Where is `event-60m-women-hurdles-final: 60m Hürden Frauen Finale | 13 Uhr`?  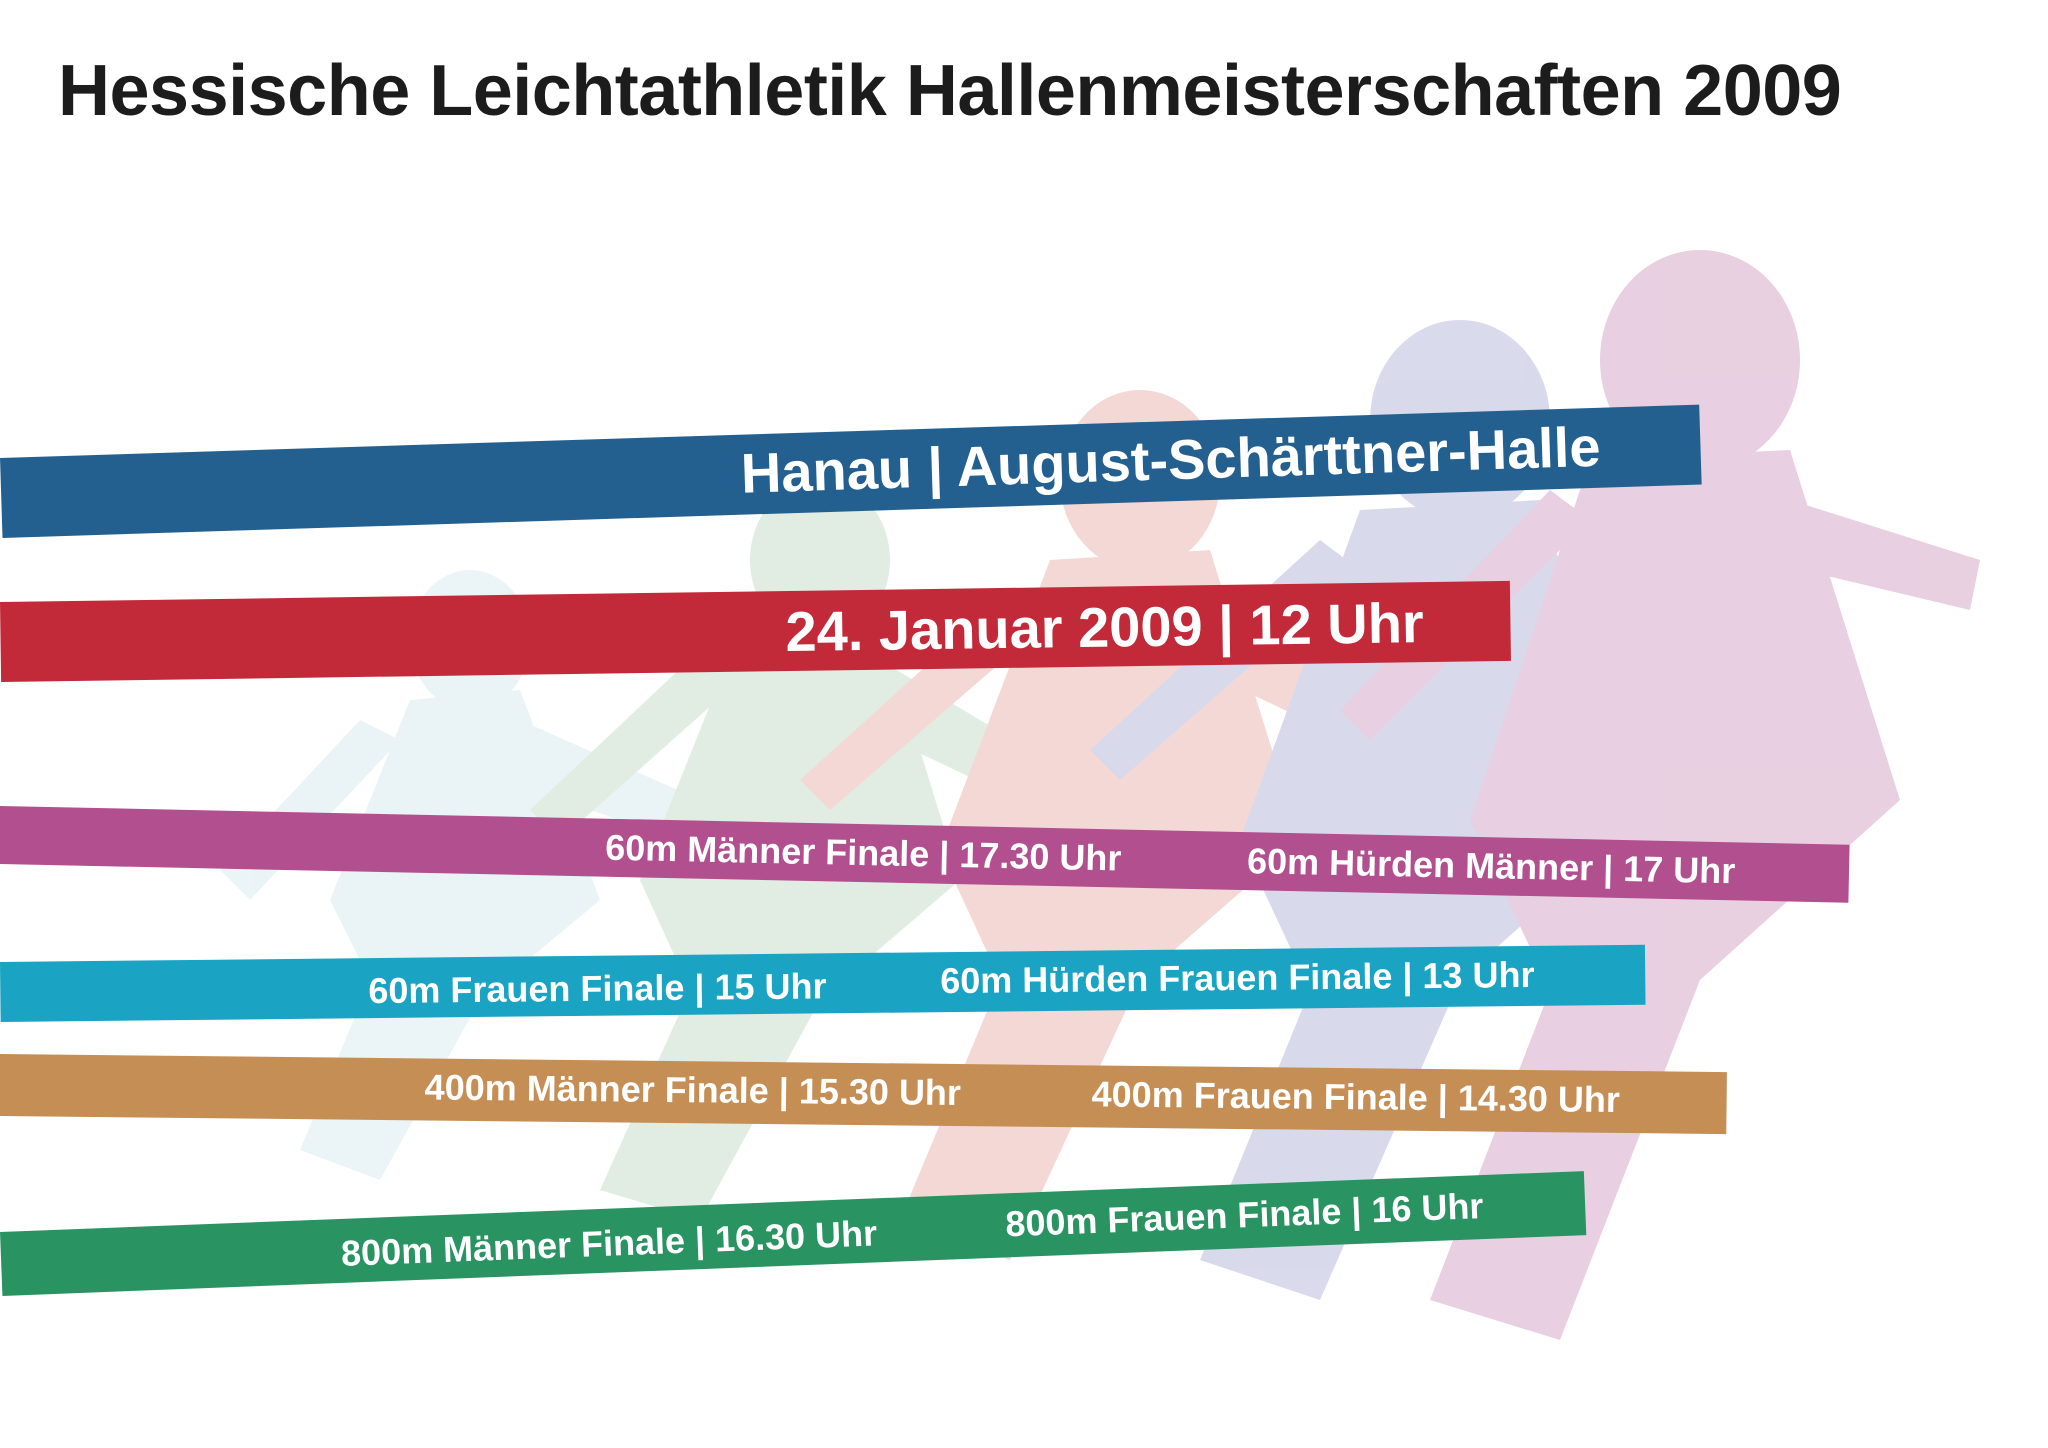
event-60m-women-hurdles-final: 60m Hürden Frauen Finale | 13 Uhr is located at coordinates (1237, 977).